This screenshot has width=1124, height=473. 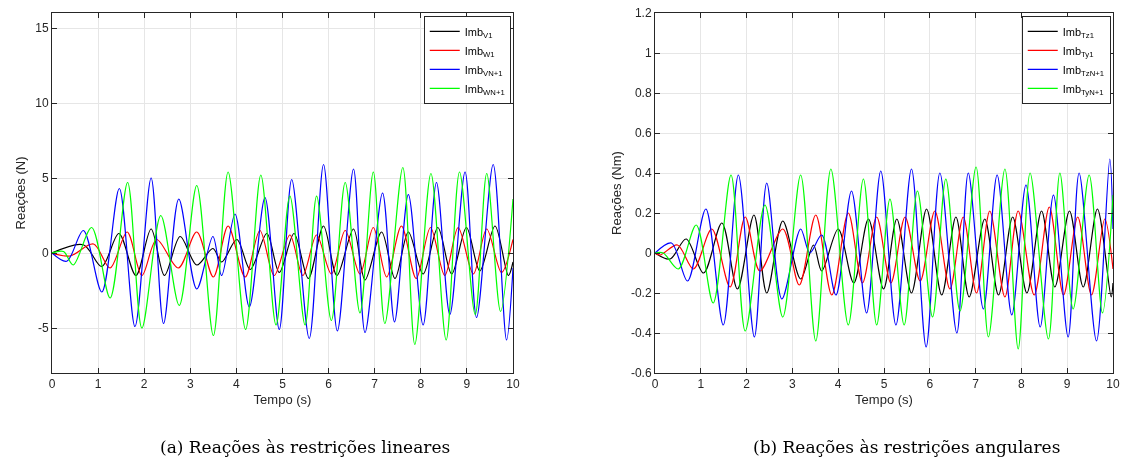 I want to click on y-tick-label: -0.2, so click(x=641, y=293).